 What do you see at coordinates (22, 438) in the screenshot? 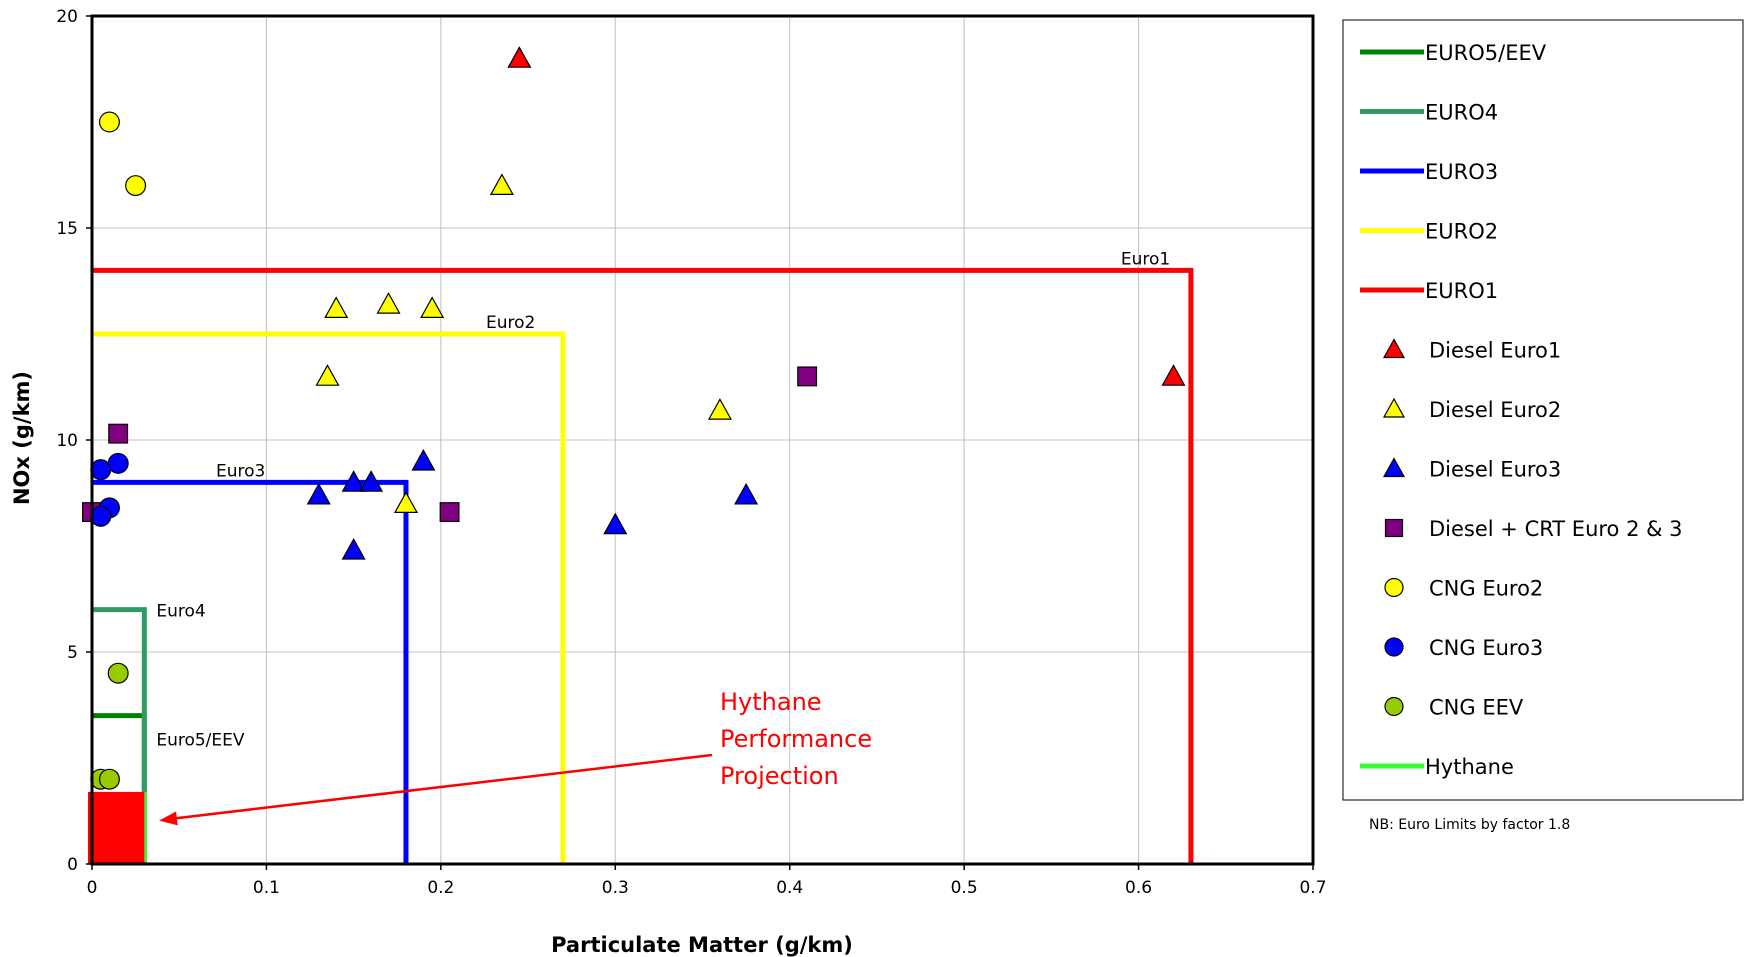
I see `y-axis-title: NOx (g/km)` at bounding box center [22, 438].